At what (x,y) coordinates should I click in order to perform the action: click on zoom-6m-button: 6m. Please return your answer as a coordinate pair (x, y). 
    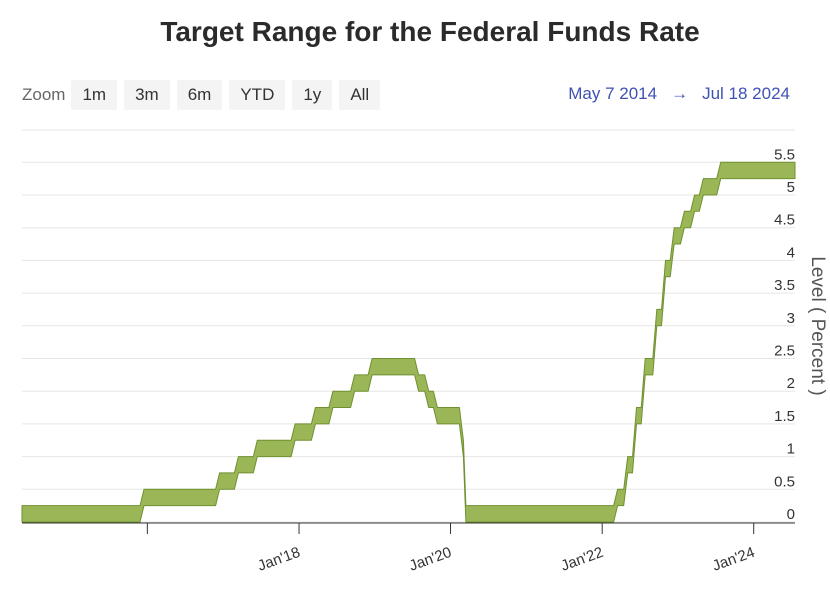
    Looking at the image, I should click on (199, 95).